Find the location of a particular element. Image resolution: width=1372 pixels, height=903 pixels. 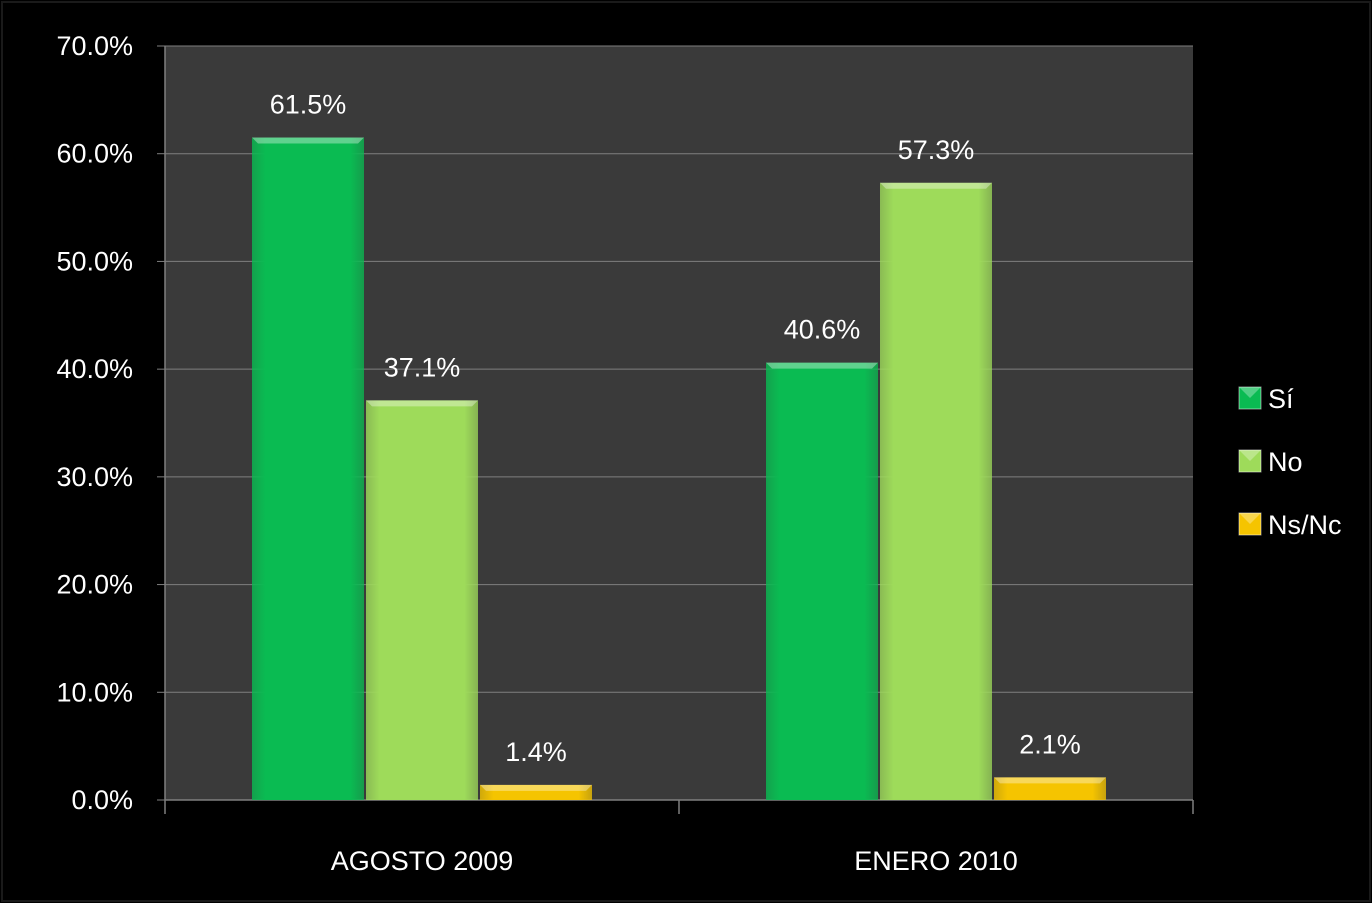

y-axis-tick-labels: 0.0% 10.0% 20.0% 30.0% 40.0% 50.0% 60.0% 70.0% is located at coordinates (94, 423).